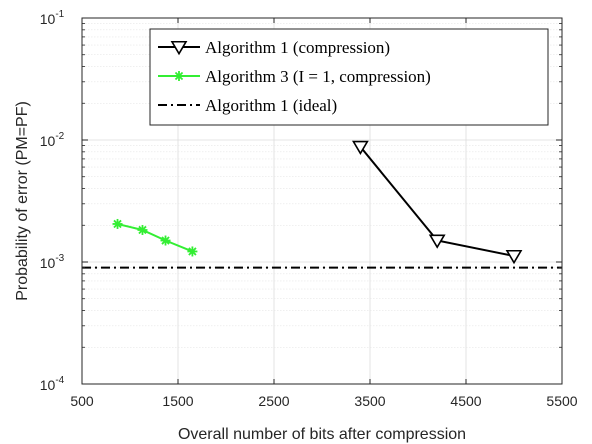 The height and width of the screenshot is (444, 592). What do you see at coordinates (318, 76) in the screenshot?
I see `legend-label: Algorithm 3 (I = 1, compression)` at bounding box center [318, 76].